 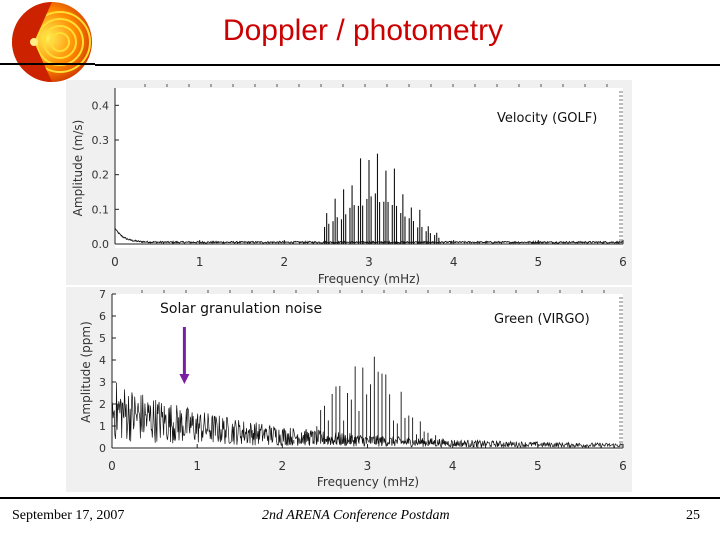 I want to click on virgo-x-axis-label: Frequency (mHz), so click(x=368, y=482).